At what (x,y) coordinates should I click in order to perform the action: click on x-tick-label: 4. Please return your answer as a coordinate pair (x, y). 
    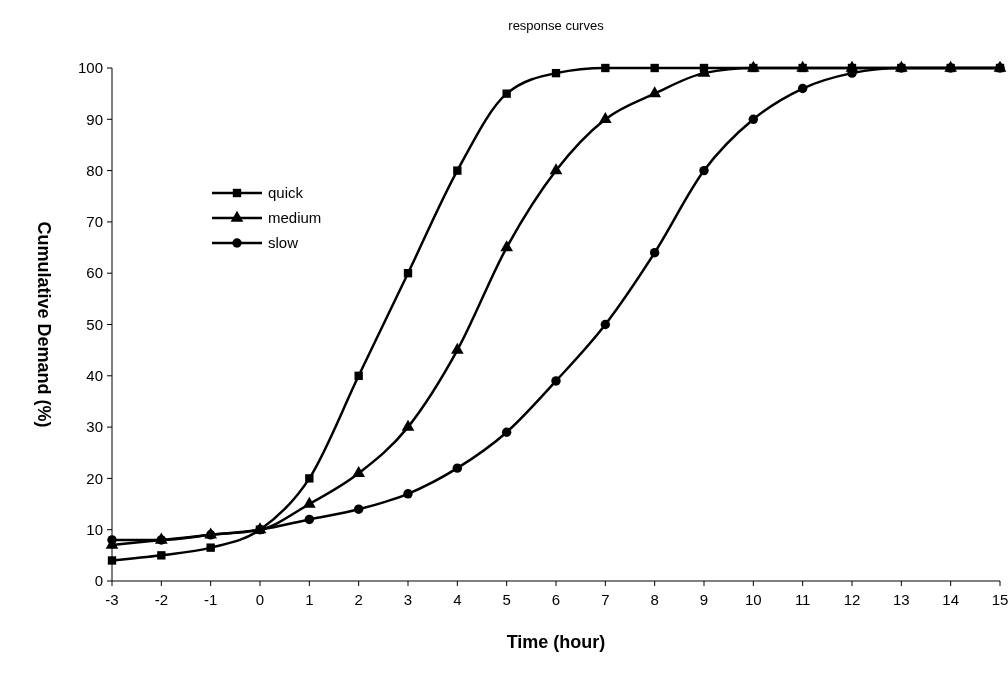
    Looking at the image, I should click on (457, 599).